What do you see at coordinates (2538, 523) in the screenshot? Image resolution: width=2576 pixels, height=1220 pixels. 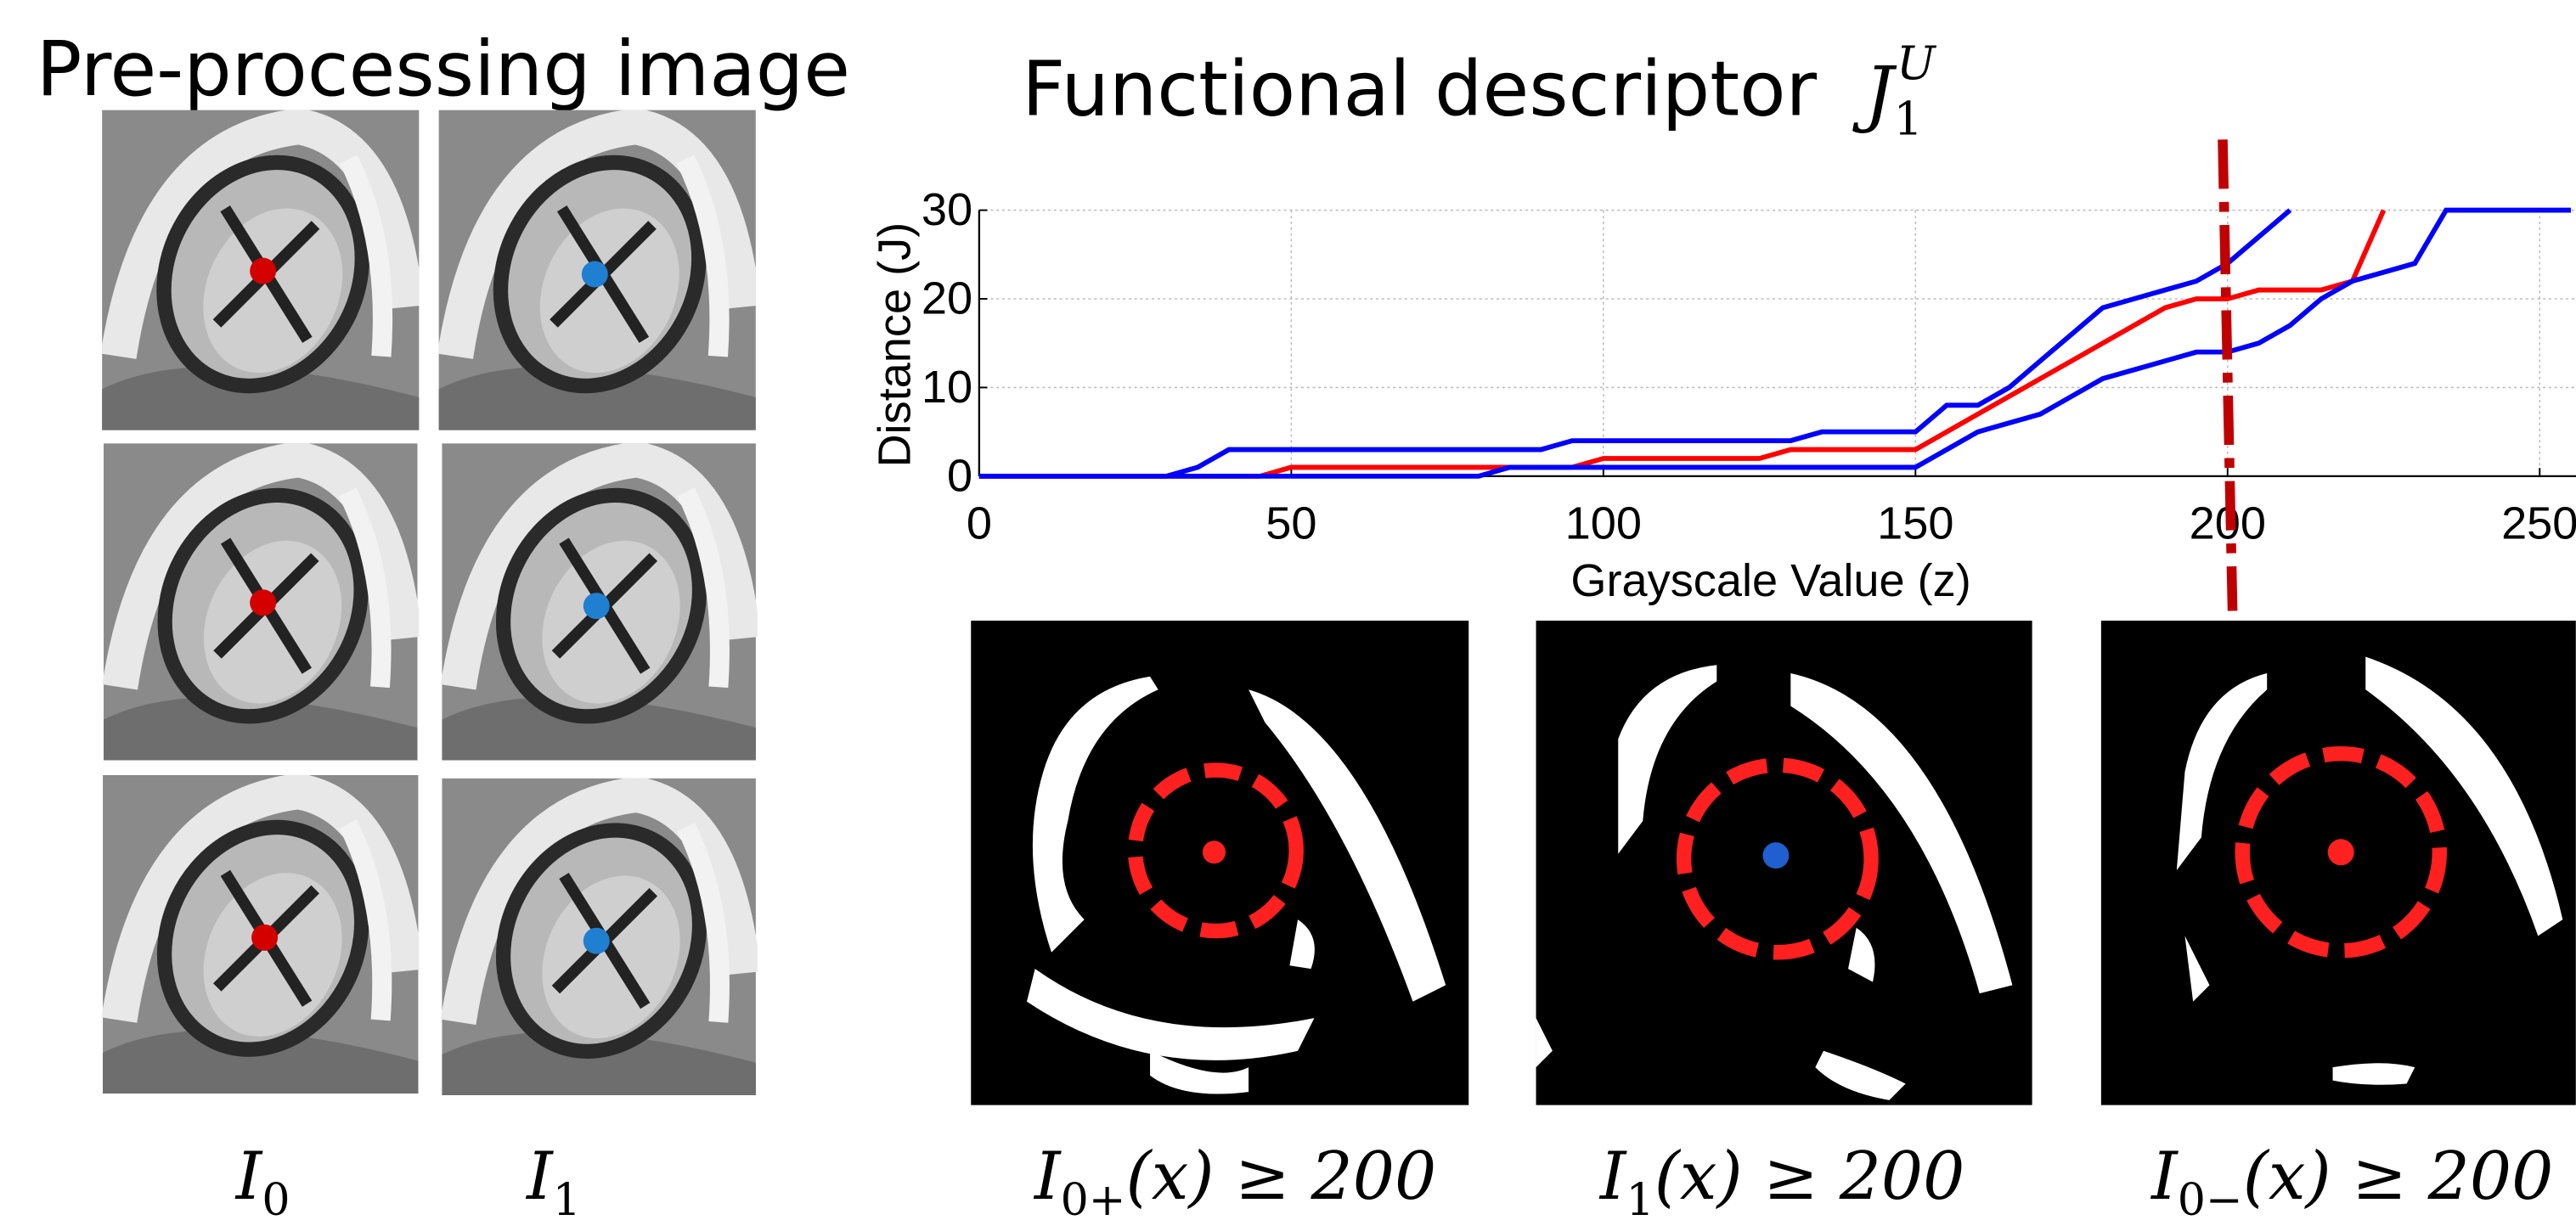 I see `x-tick-label: 250` at bounding box center [2538, 523].